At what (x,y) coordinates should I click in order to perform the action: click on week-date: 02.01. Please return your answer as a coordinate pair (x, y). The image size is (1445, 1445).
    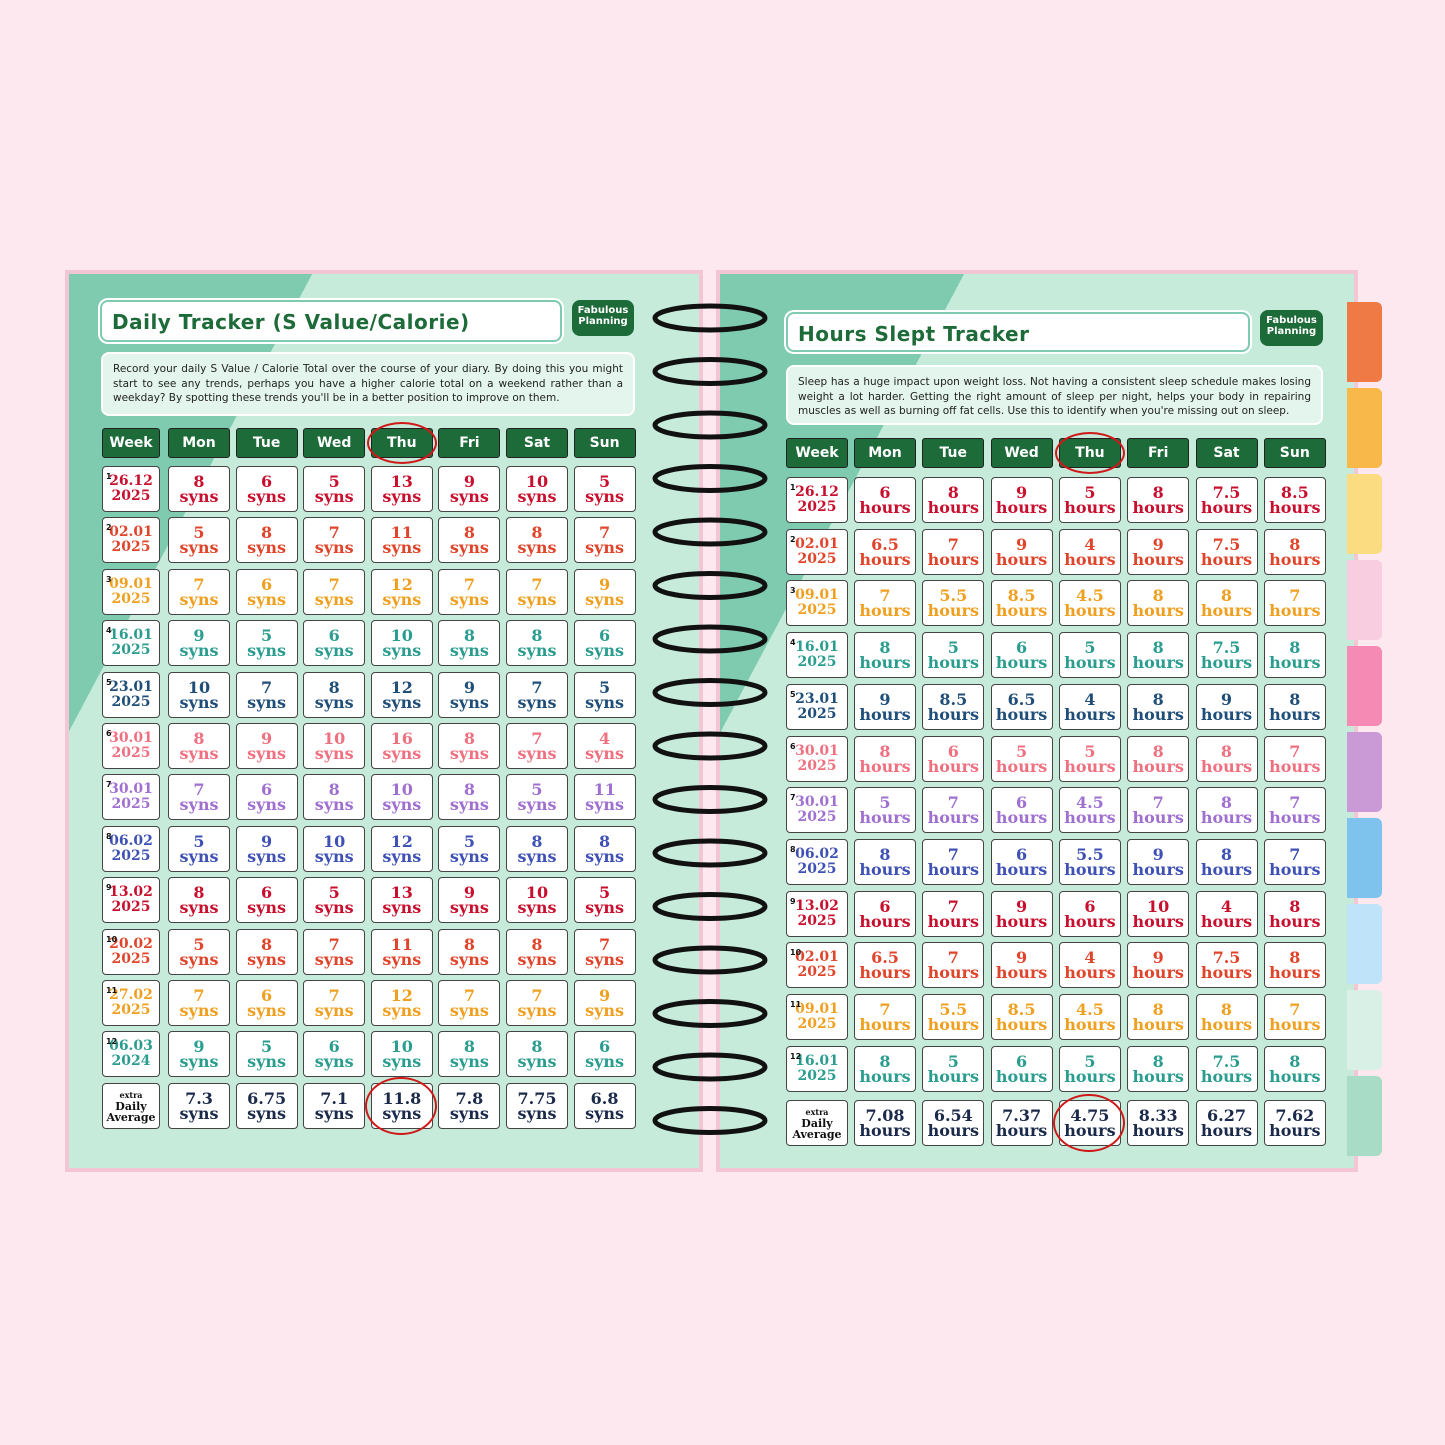
    Looking at the image, I should click on (817, 957).